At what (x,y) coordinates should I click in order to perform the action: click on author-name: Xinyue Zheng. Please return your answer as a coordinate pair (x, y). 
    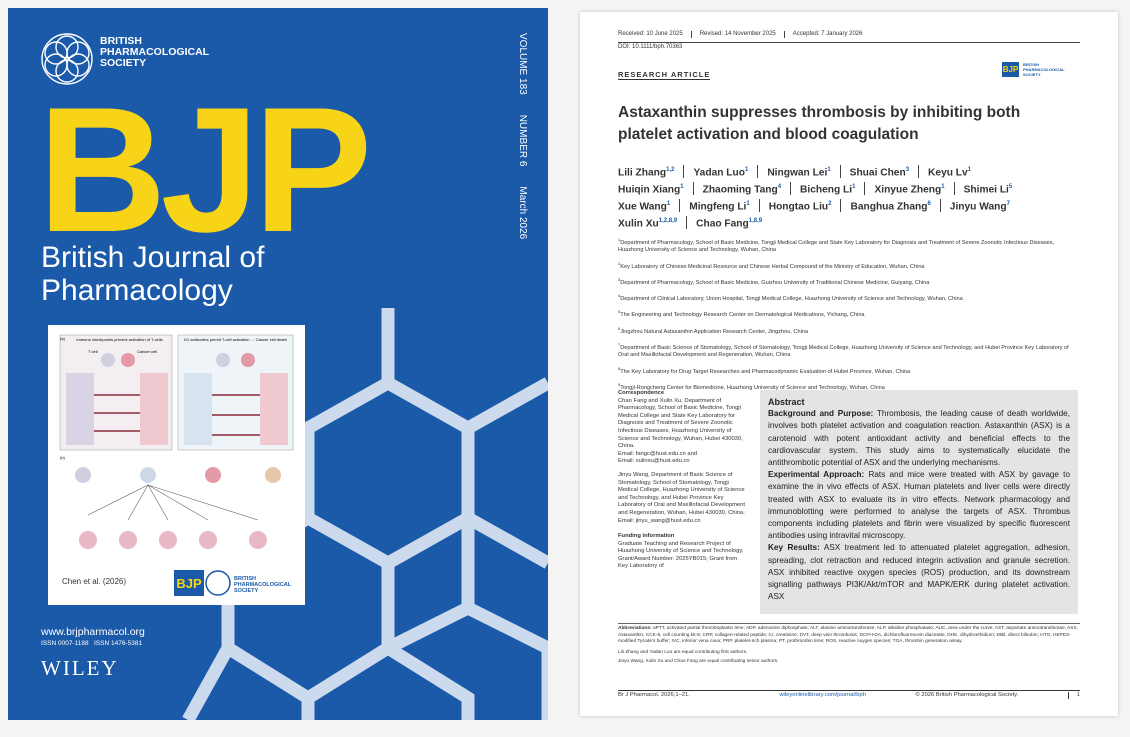
    Looking at the image, I should click on (908, 190).